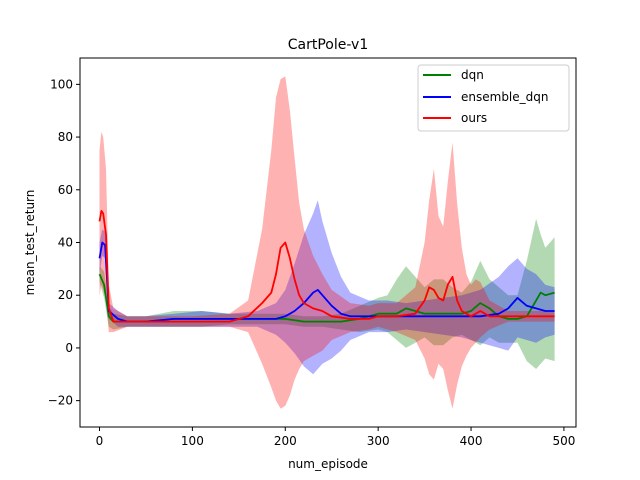  I want to click on y-tick-label: −20, so click(60, 401).